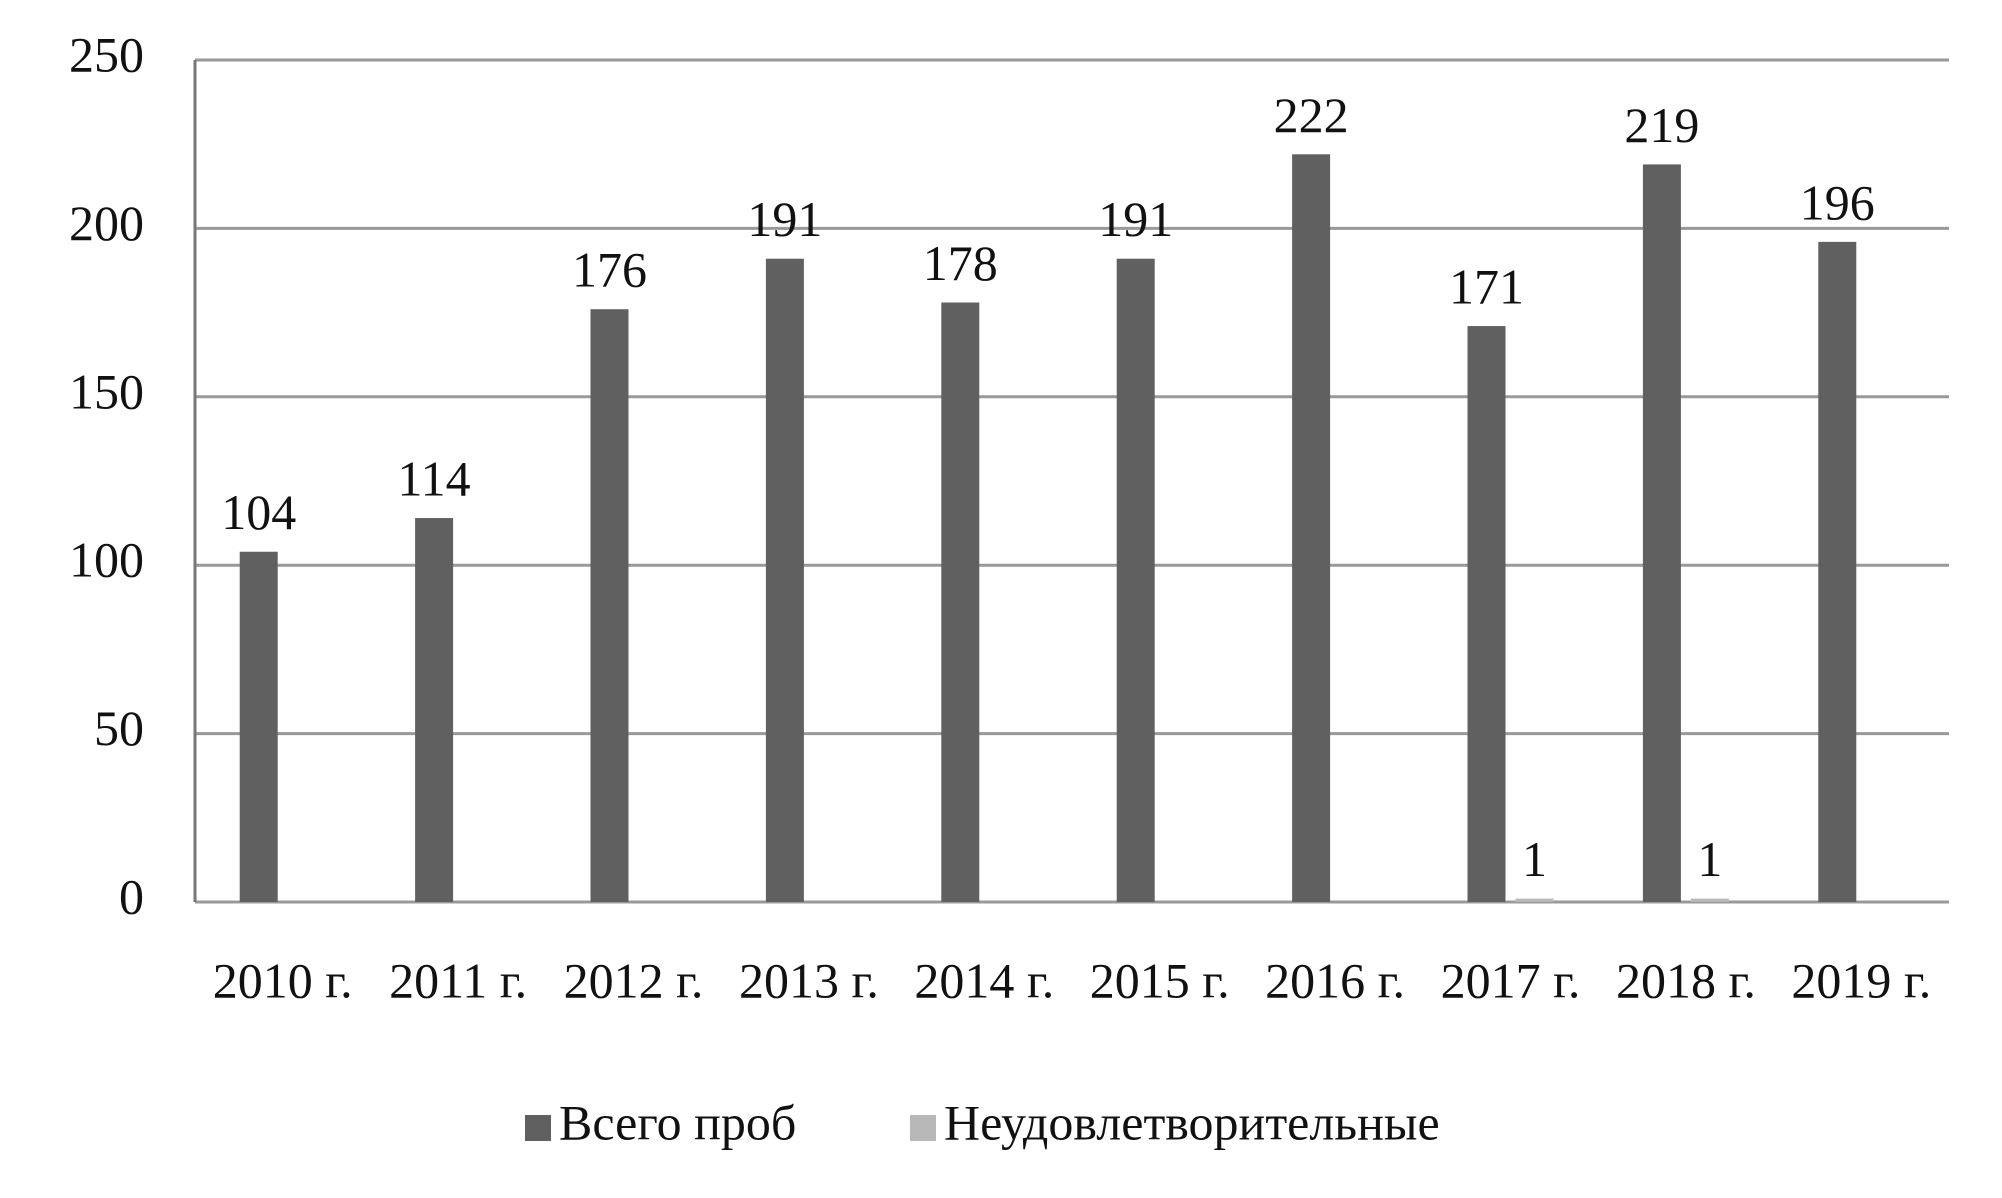 Image resolution: width=2002 pixels, height=1198 pixels. I want to click on x-tick-label: 2018 г., so click(1686, 980).